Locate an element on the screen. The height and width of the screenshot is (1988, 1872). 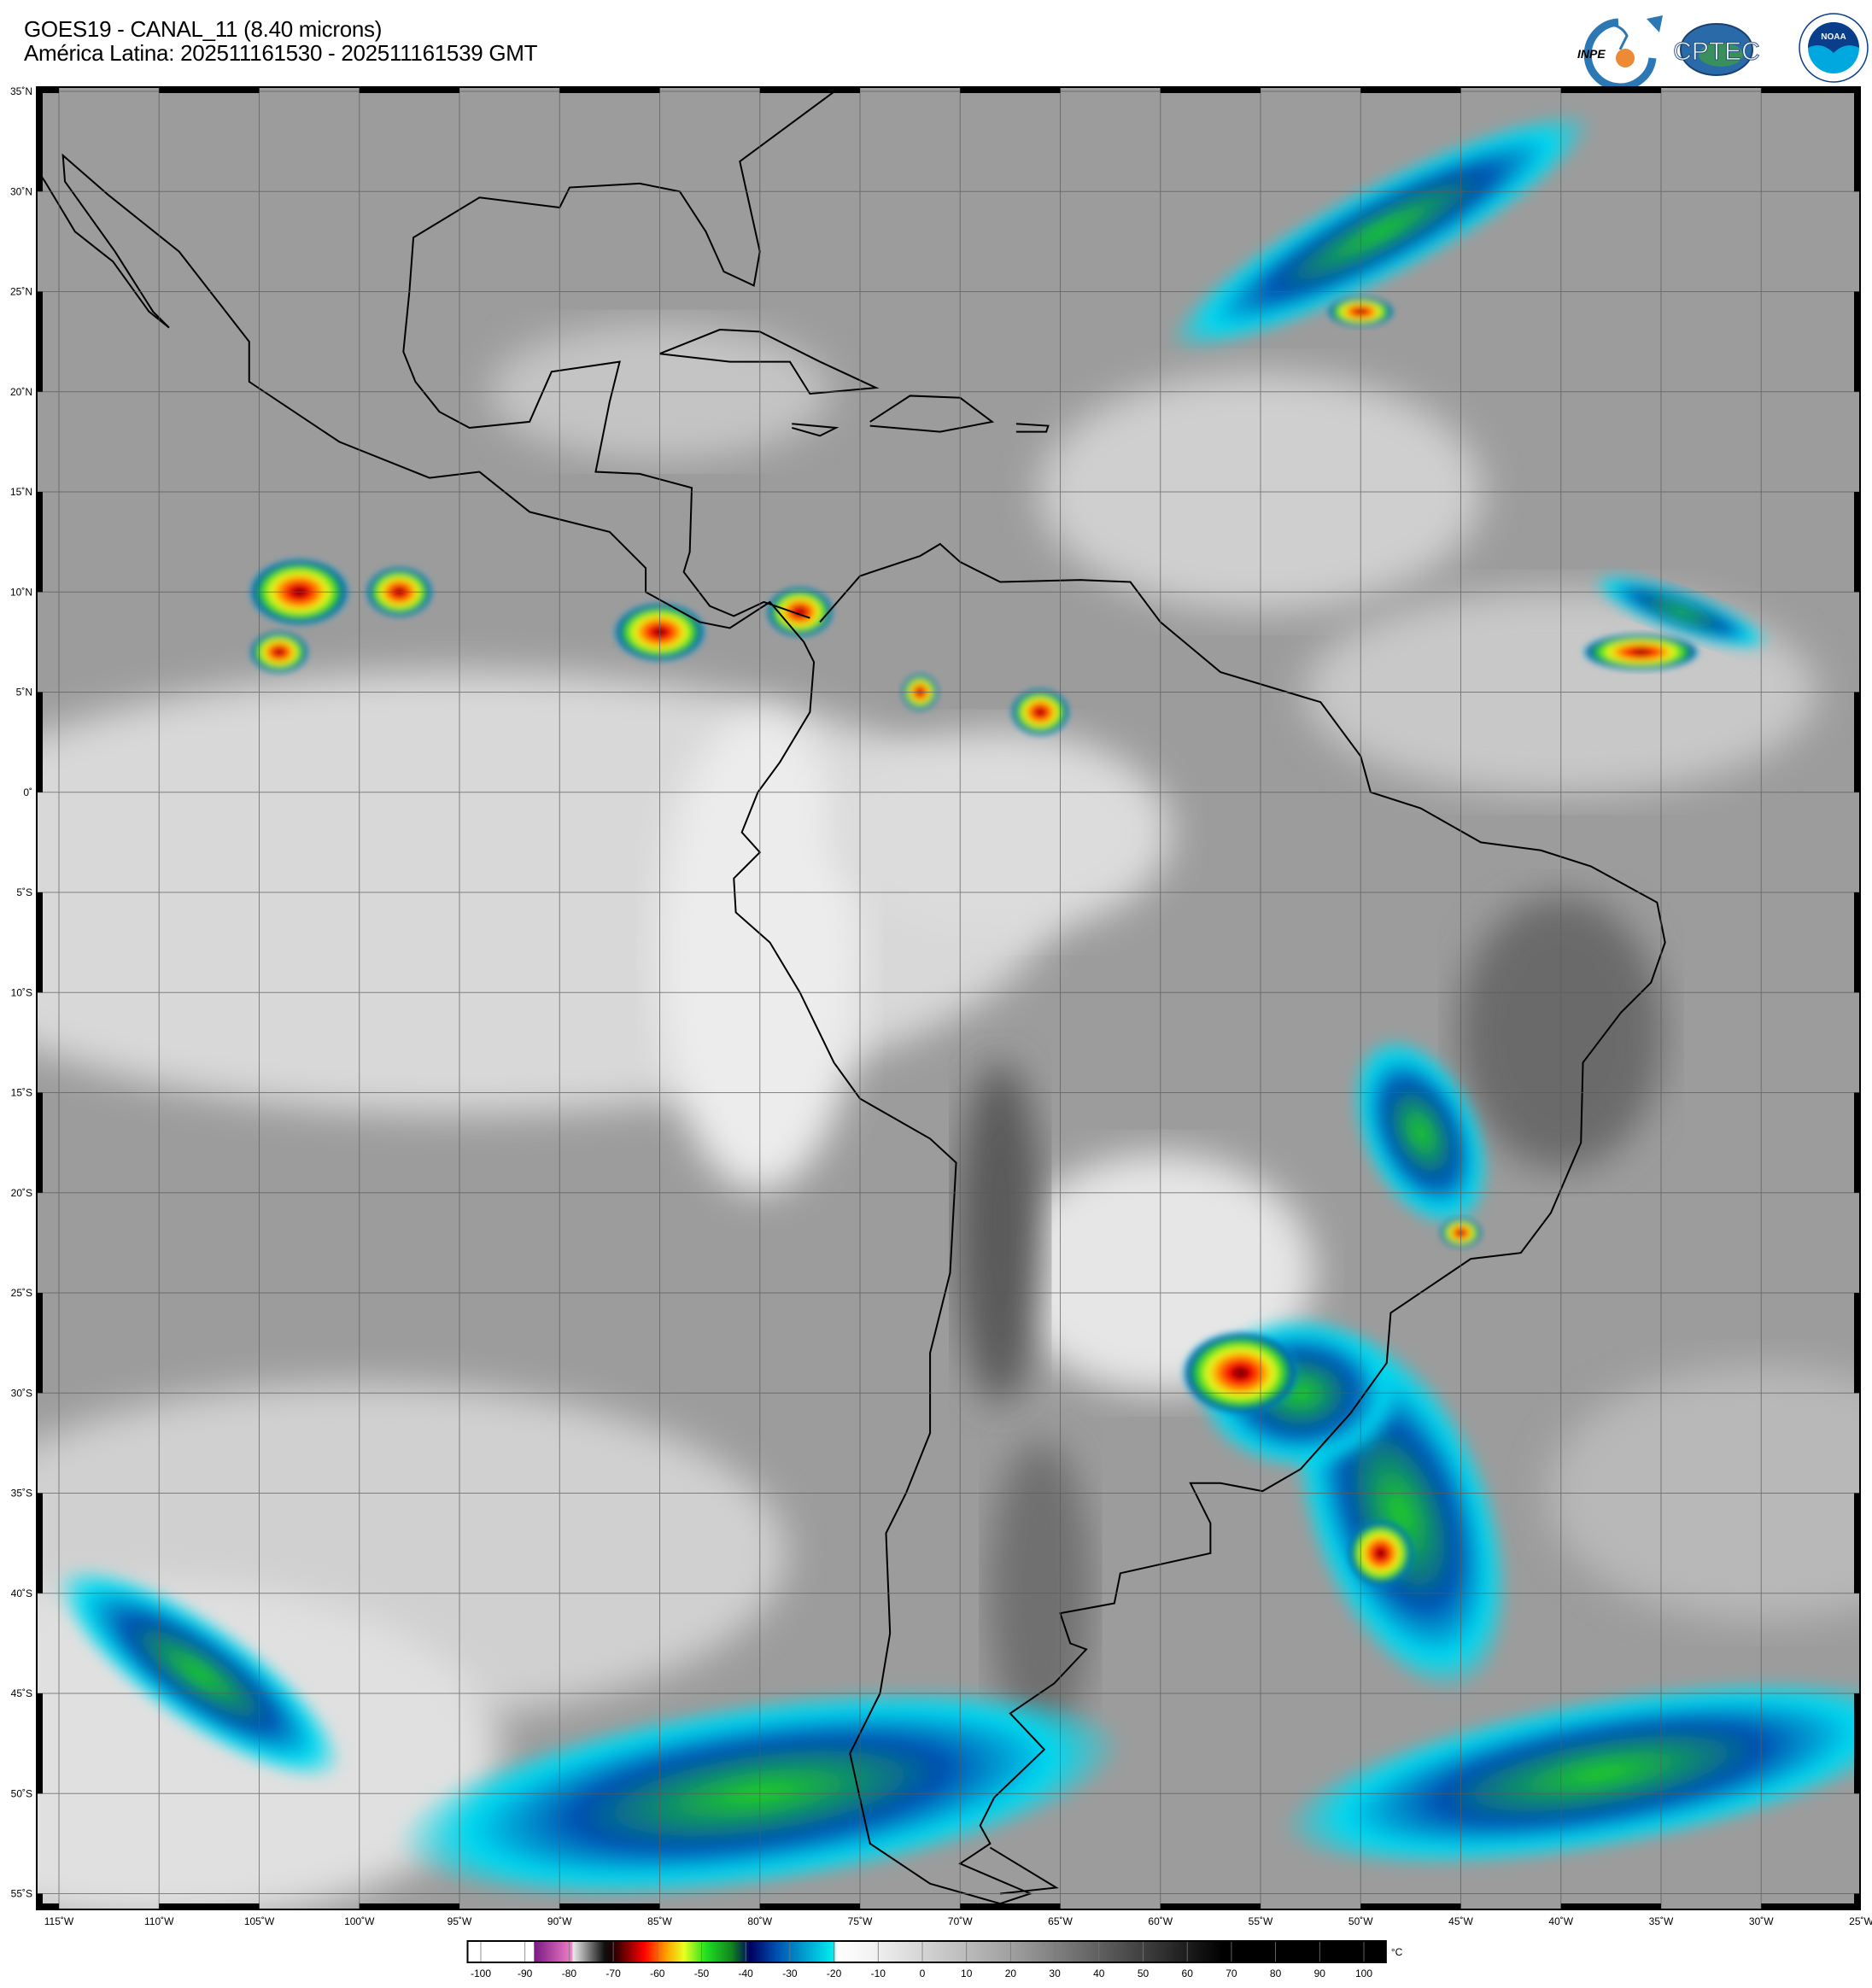
map-title: GOES19 - CANAL_11 (8.40 microns) is located at coordinates (203, 29).